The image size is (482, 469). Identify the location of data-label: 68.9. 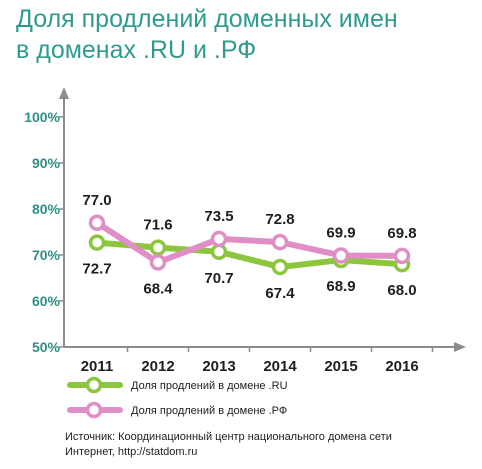
(340, 286).